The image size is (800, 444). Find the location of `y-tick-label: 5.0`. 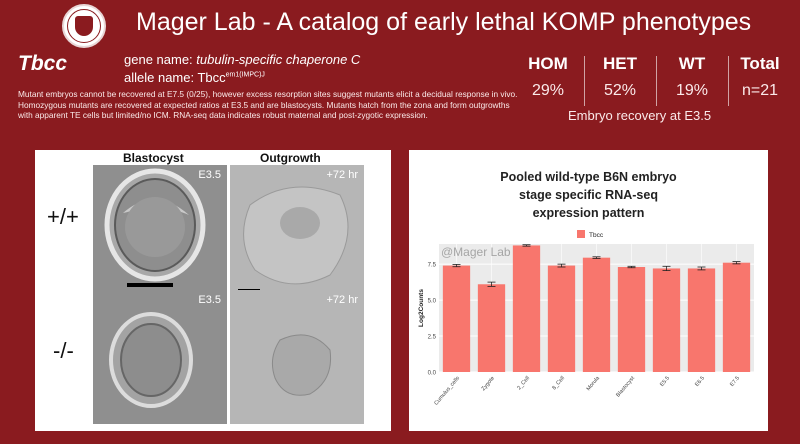

y-tick-label: 5.0 is located at coordinates (432, 302).